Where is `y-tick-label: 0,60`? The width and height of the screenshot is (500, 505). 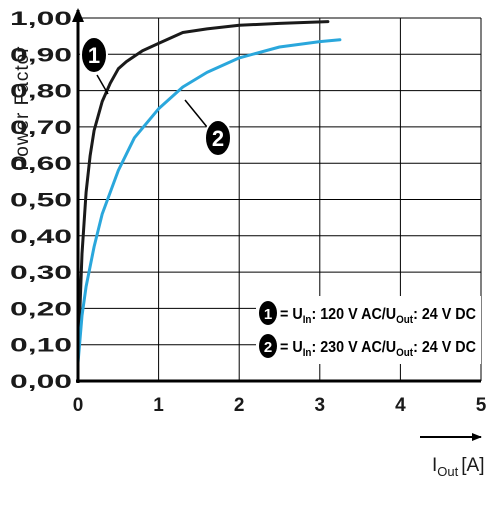
y-tick-label: 0,60 is located at coordinates (41, 164).